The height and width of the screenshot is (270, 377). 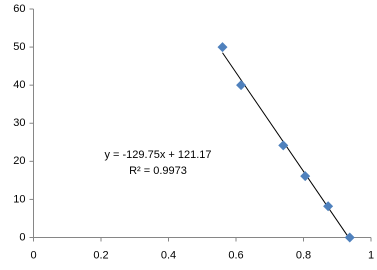 What do you see at coordinates (235, 255) in the screenshot?
I see `x-tick-label: 0.6` at bounding box center [235, 255].